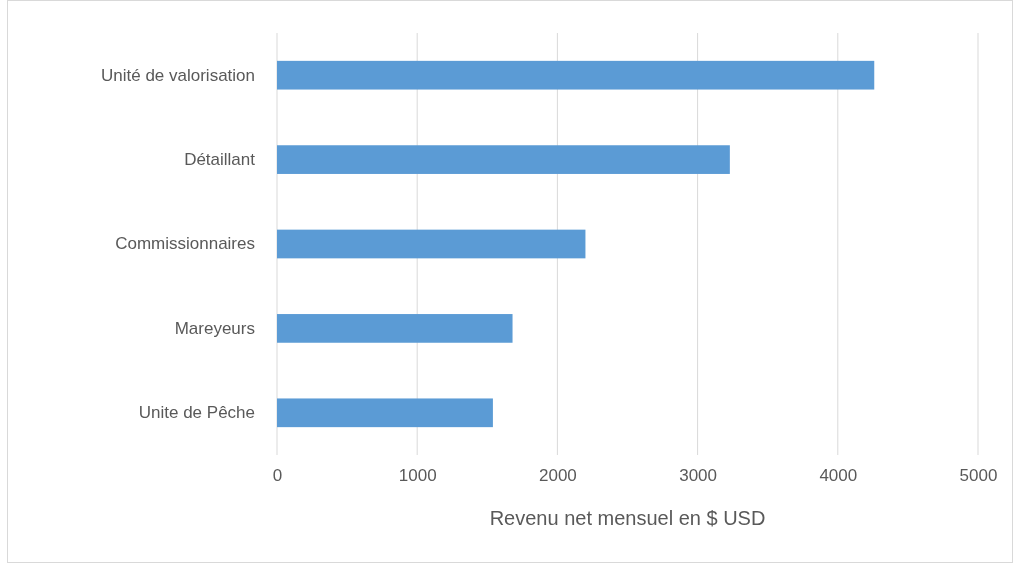 The image size is (1014, 564). I want to click on y-tick-label: Unité de valorisation, so click(177, 75).